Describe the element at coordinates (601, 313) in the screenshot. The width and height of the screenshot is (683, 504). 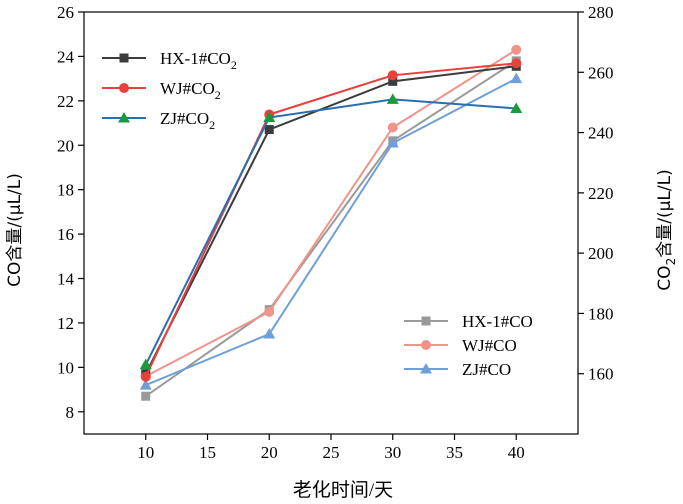
I see `right-y-tick-label: 180` at that location.